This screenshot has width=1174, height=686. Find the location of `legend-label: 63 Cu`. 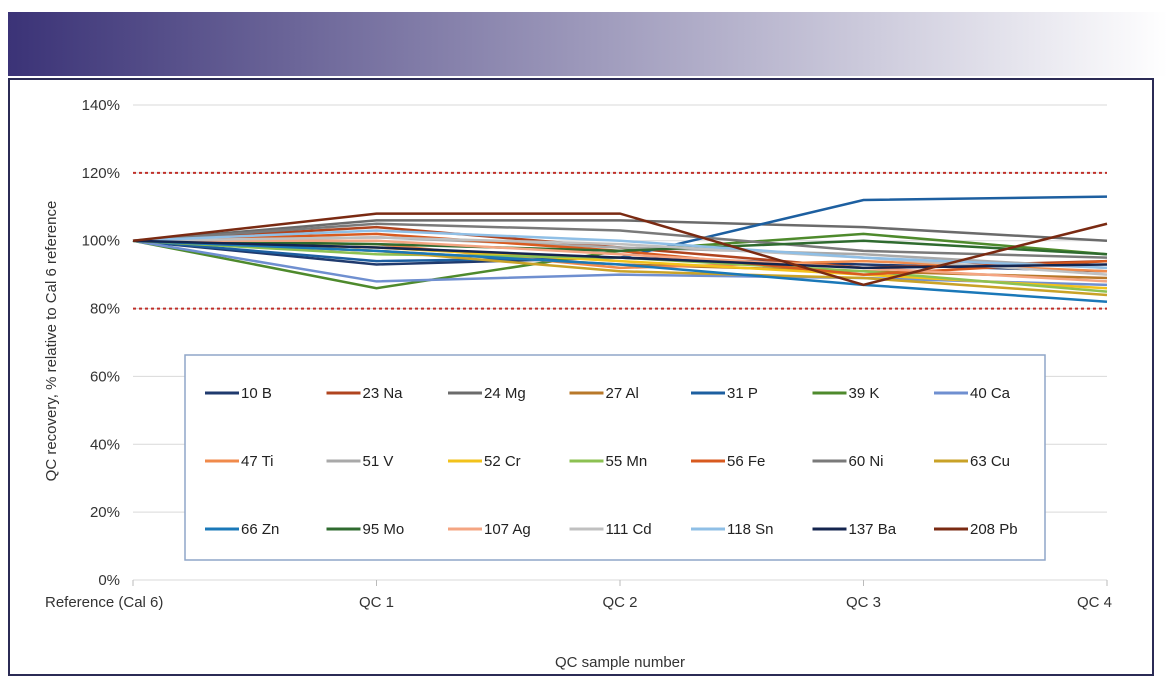

legend-label: 63 Cu is located at coordinates (990, 461).